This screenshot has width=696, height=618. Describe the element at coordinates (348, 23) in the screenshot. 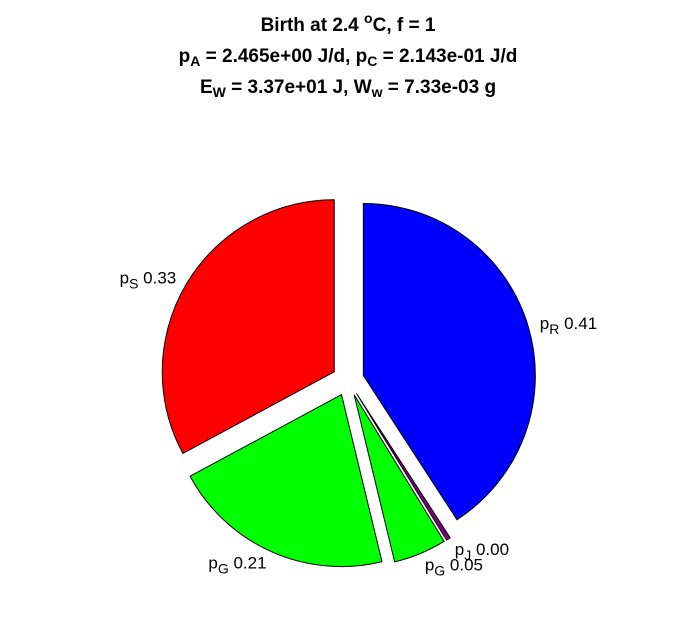

I see `title-line-1: Birth at 2.4 oC, f = 1` at that location.